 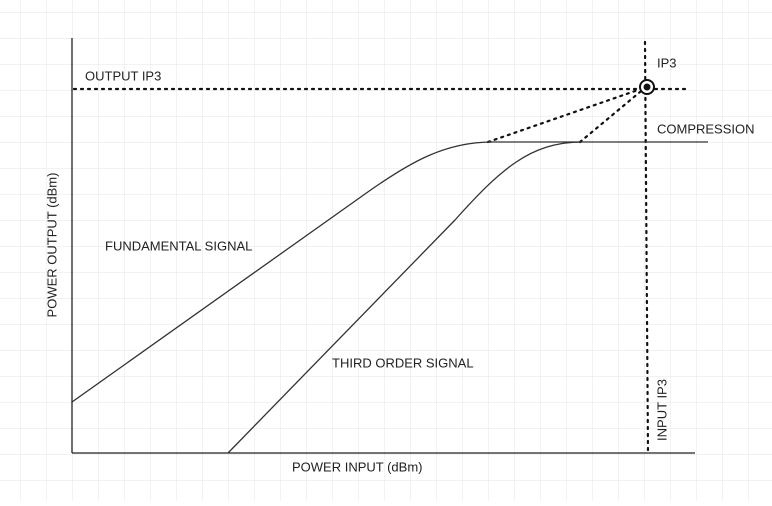 I want to click on ip3-marker-center, so click(x=647, y=87).